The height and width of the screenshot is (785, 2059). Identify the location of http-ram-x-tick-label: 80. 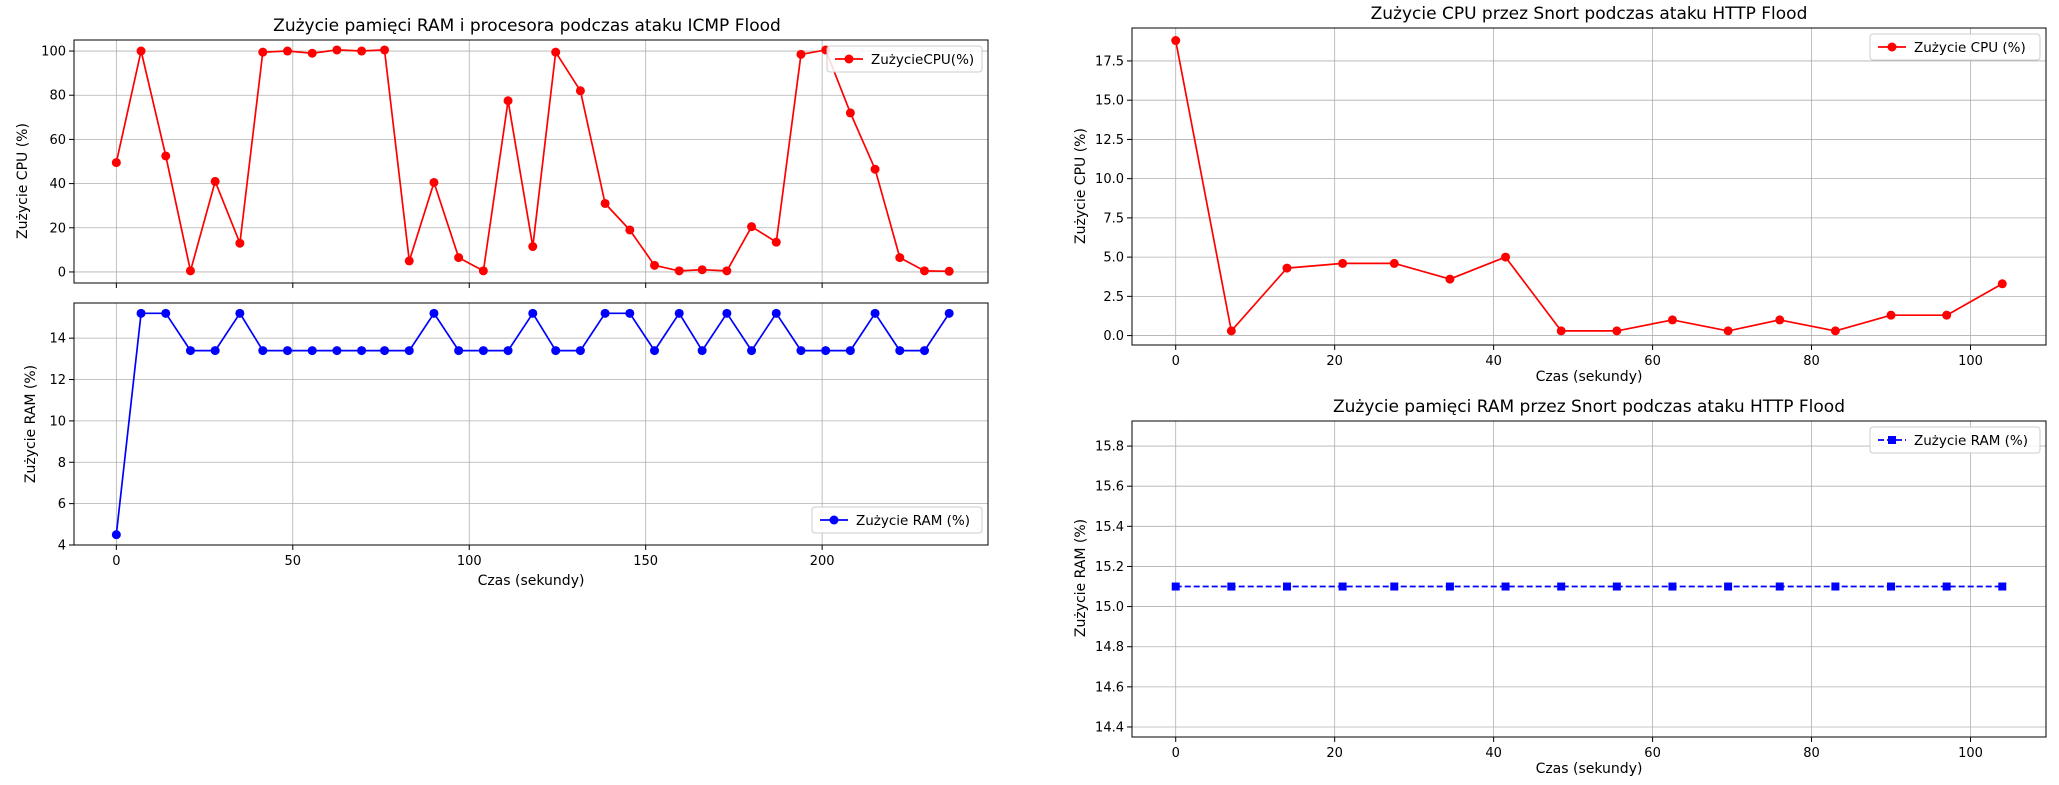
(1811, 753).